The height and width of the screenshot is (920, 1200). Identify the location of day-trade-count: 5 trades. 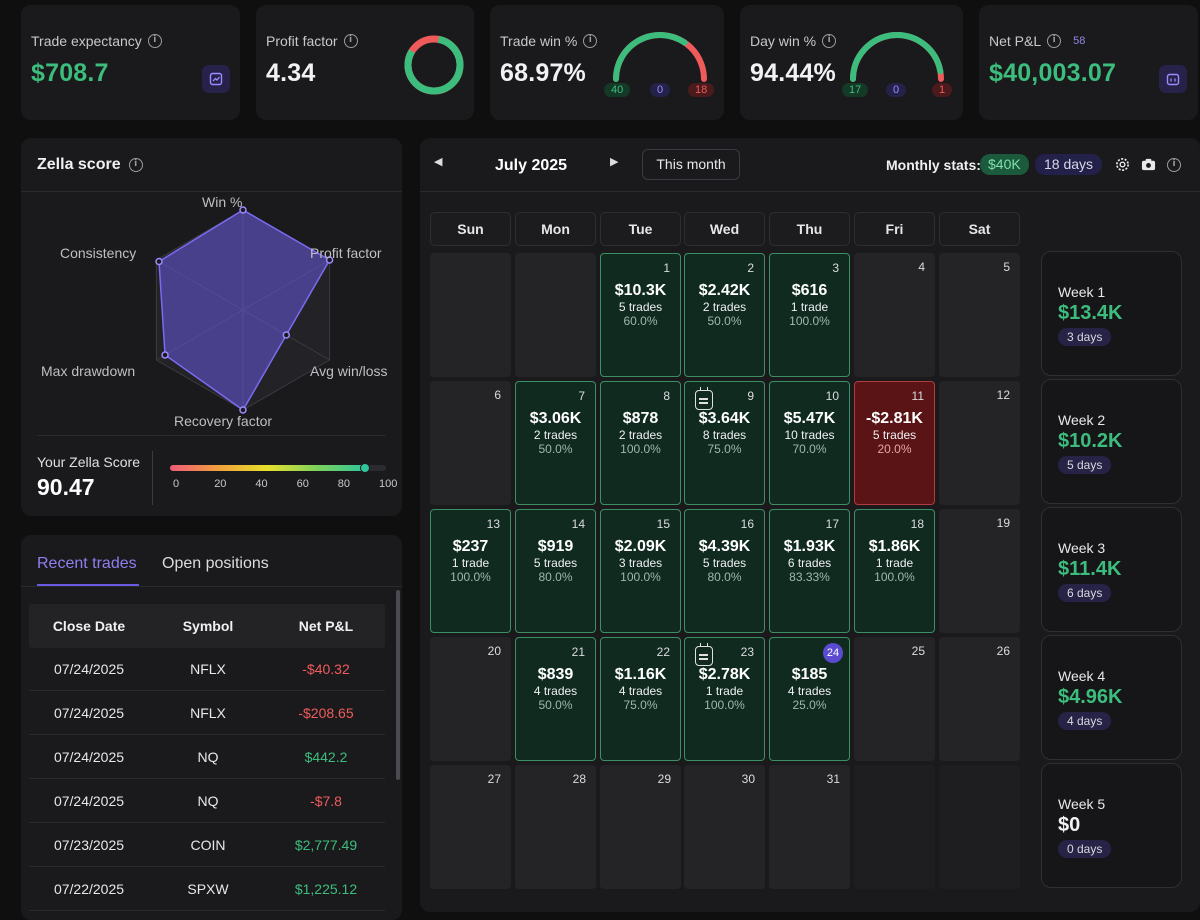
(894, 435).